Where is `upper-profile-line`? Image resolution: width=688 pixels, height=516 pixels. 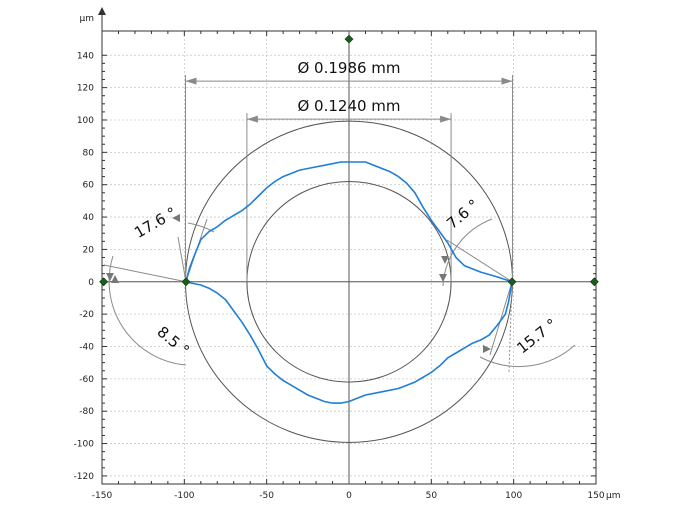 upper-profile-line is located at coordinates (349, 222).